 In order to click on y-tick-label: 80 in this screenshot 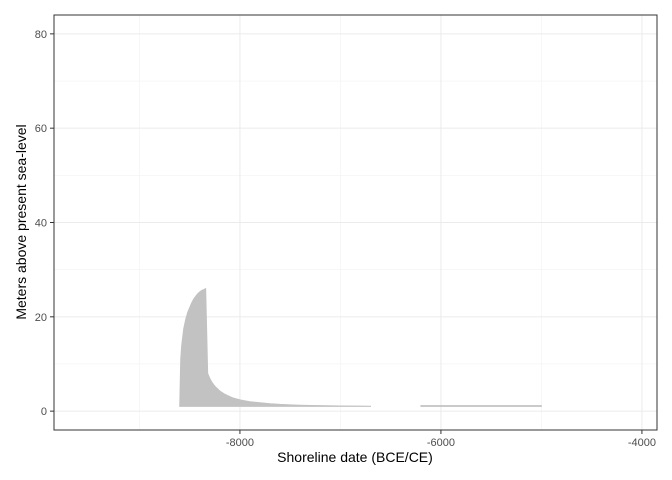, I will do `click(41, 35)`.